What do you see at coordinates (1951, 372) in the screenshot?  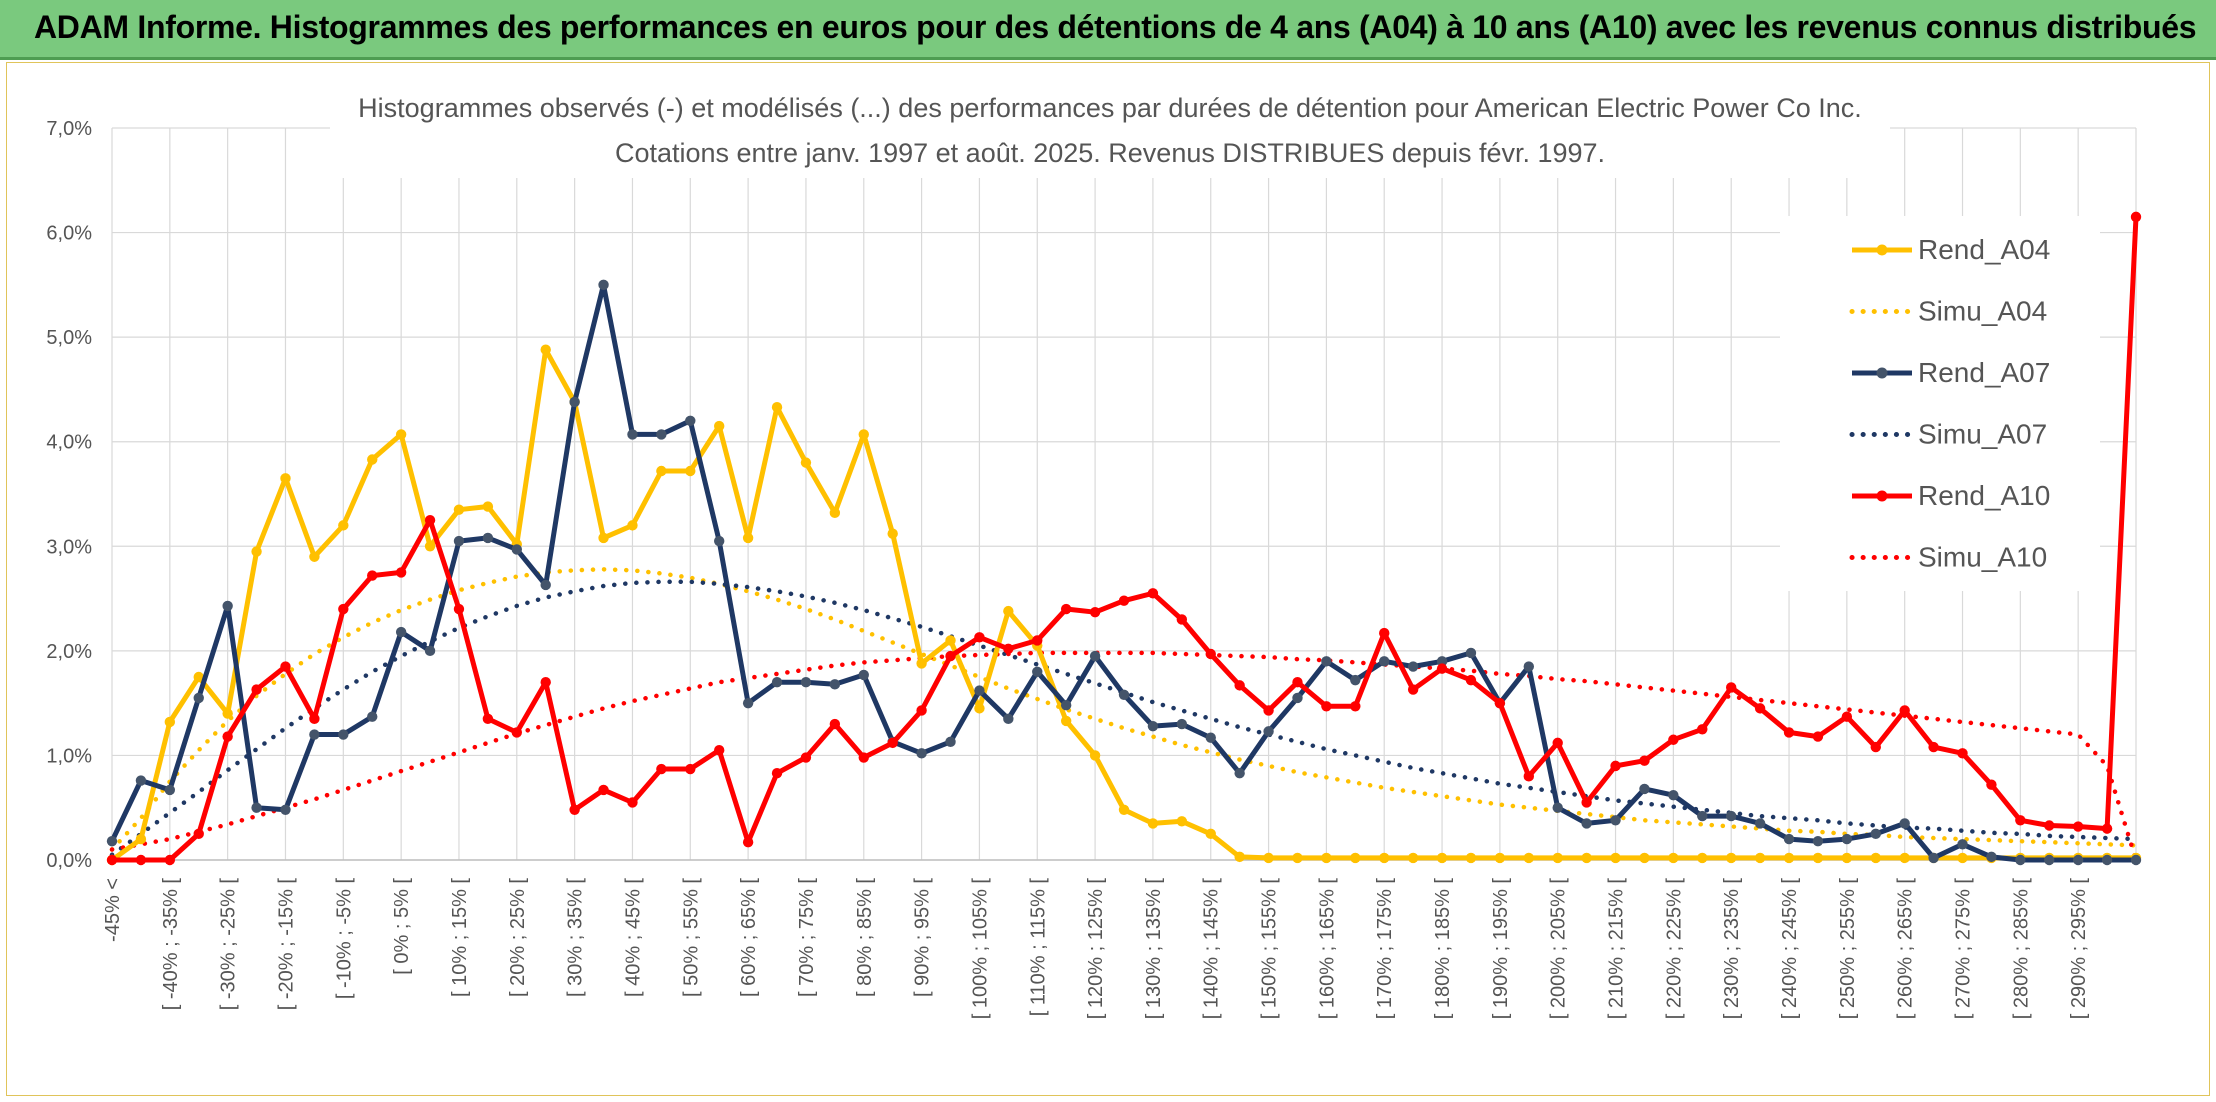 I see `legend-item: Rend_A07` at bounding box center [1951, 372].